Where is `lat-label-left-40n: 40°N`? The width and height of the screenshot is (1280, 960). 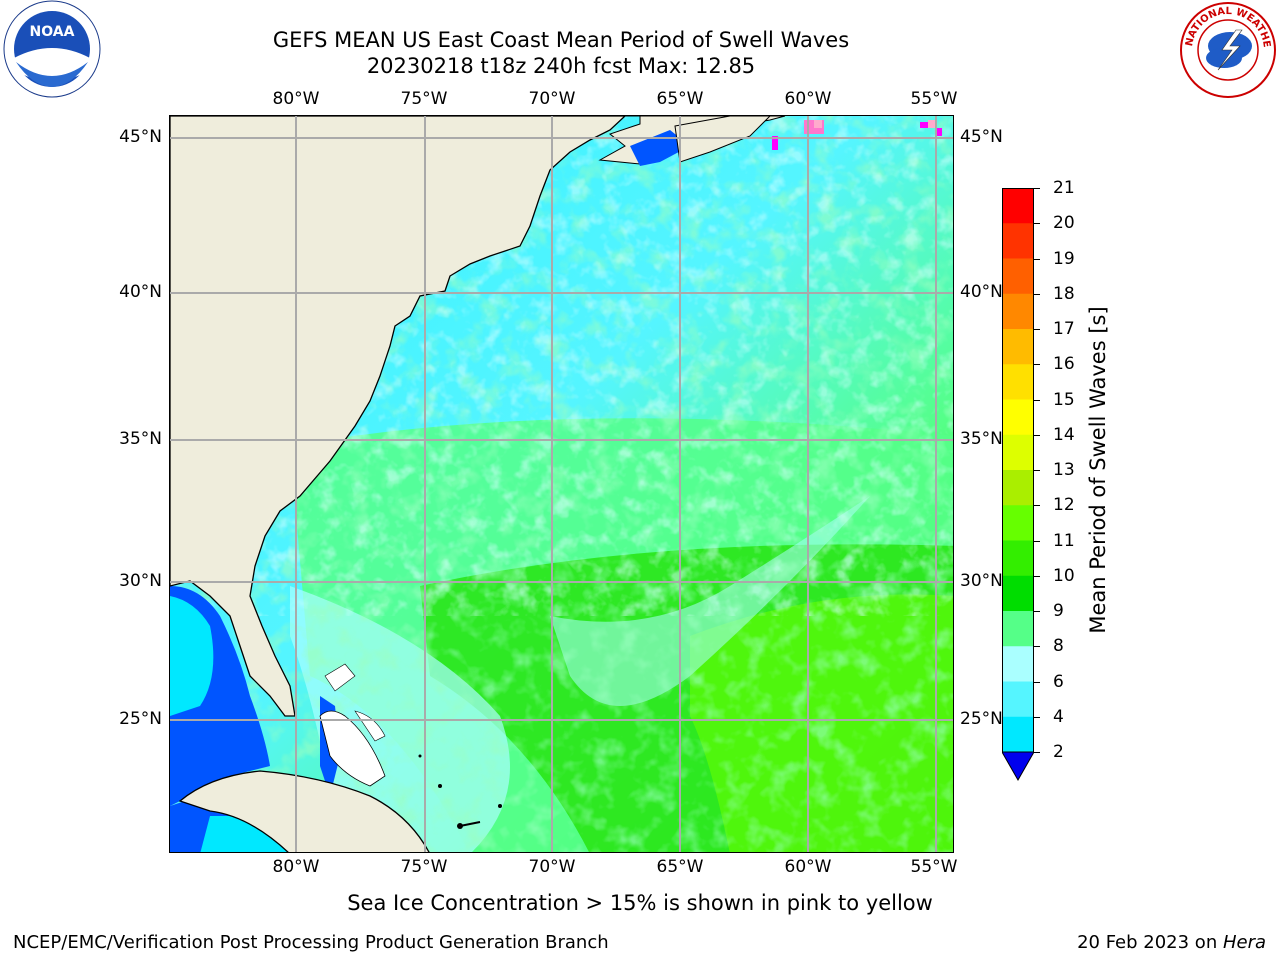 lat-label-left-40n: 40°N is located at coordinates (140, 292).